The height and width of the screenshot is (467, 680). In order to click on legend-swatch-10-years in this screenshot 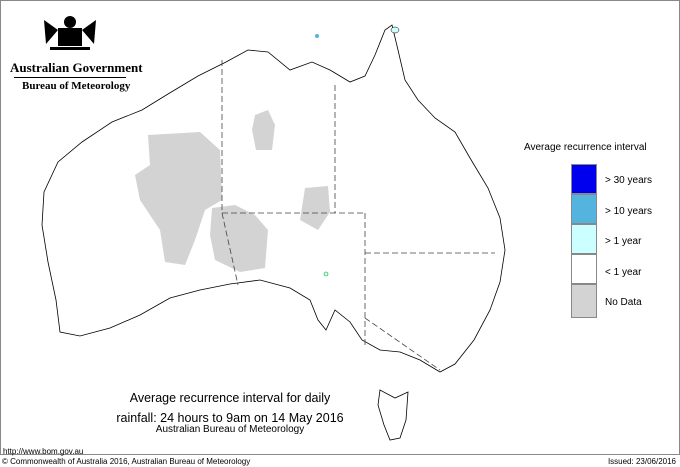, I will do `click(584, 209)`.